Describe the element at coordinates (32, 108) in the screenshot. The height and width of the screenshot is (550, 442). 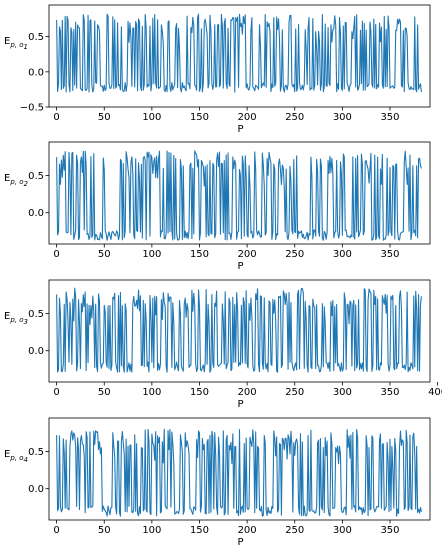
I see `y-tick-label: −0.5` at that location.